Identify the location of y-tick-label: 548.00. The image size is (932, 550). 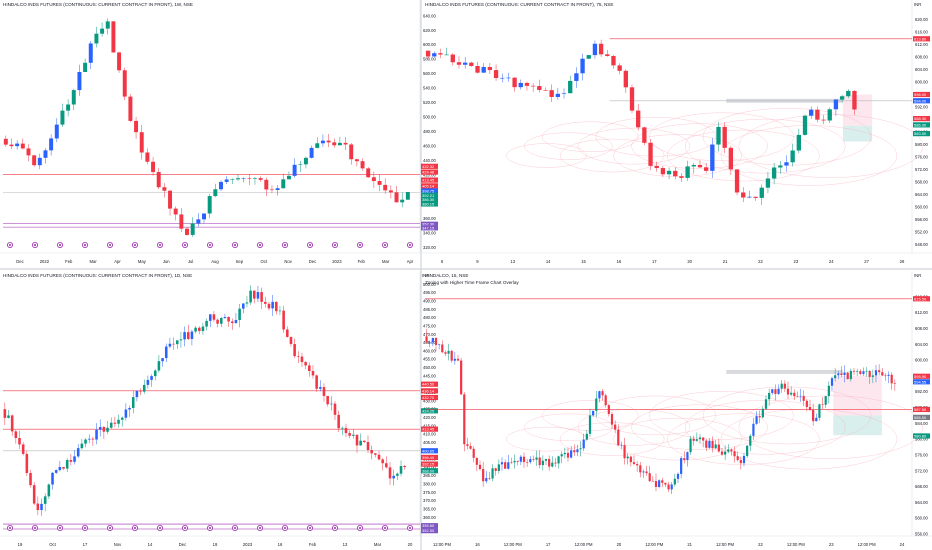
(921, 244).